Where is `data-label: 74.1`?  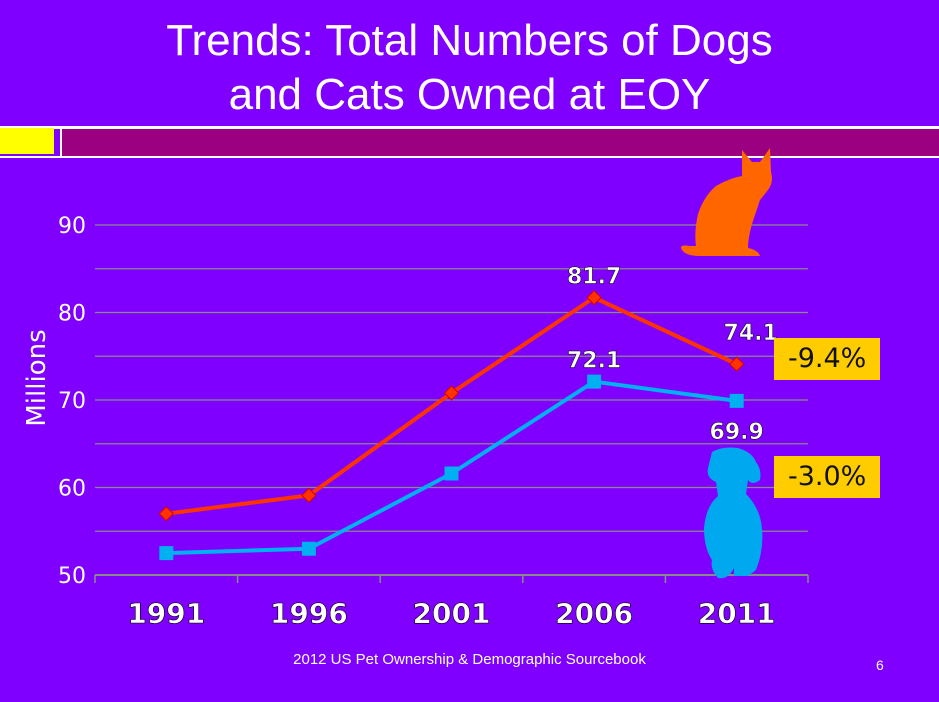
data-label: 74.1 is located at coordinates (751, 333).